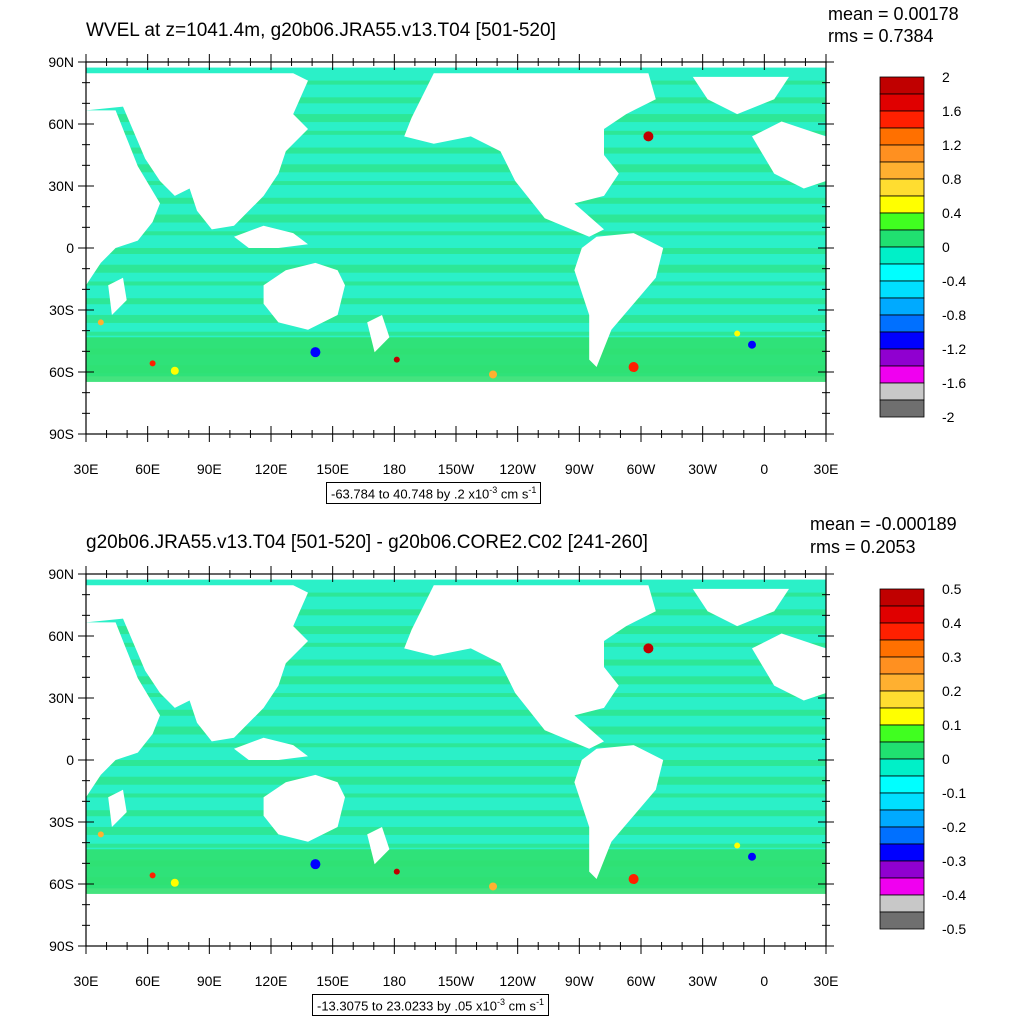  I want to click on land-greenland, so click(740, 607).